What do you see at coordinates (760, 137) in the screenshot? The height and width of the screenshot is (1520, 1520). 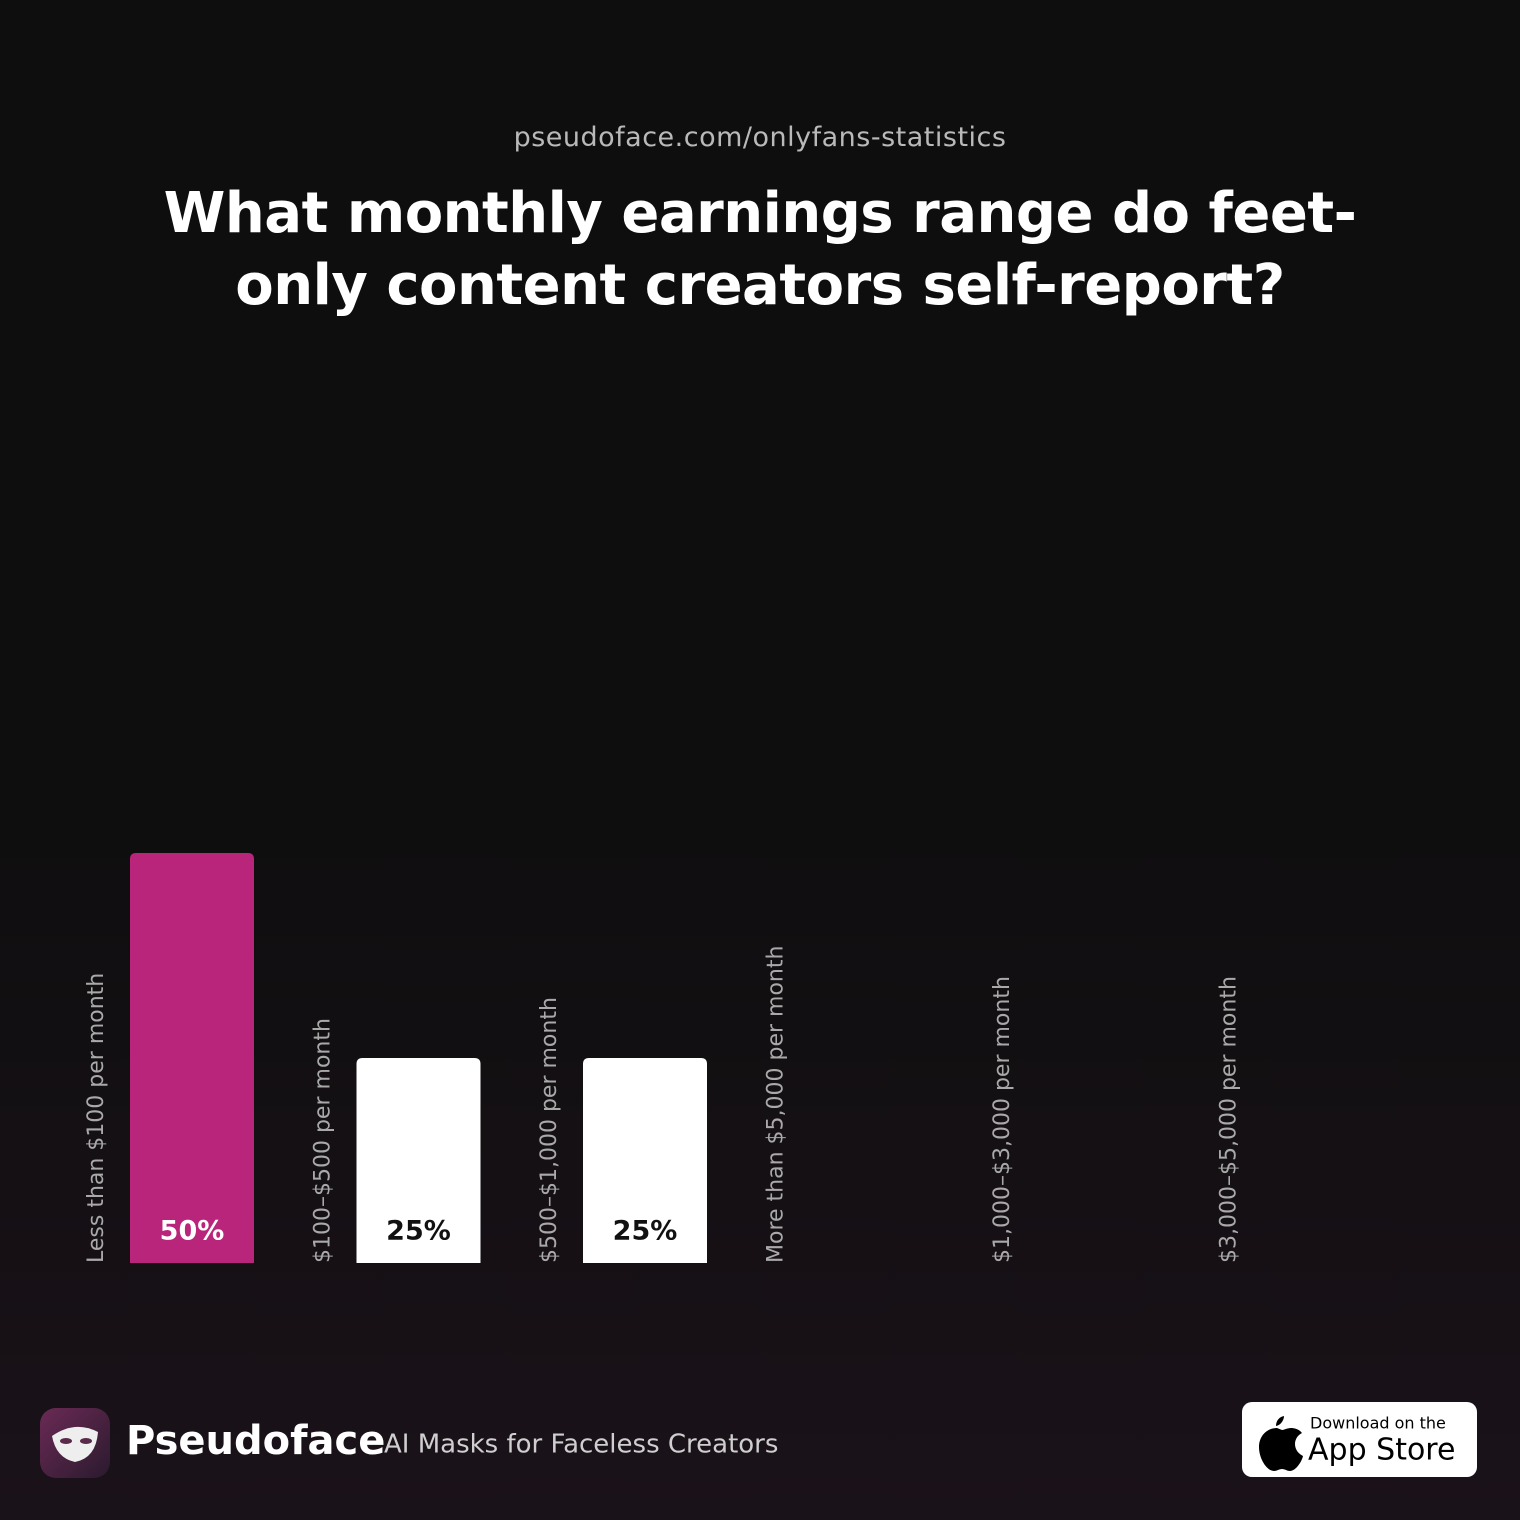 I see `source-url: pseudoface.com/onlyfans-statistics` at bounding box center [760, 137].